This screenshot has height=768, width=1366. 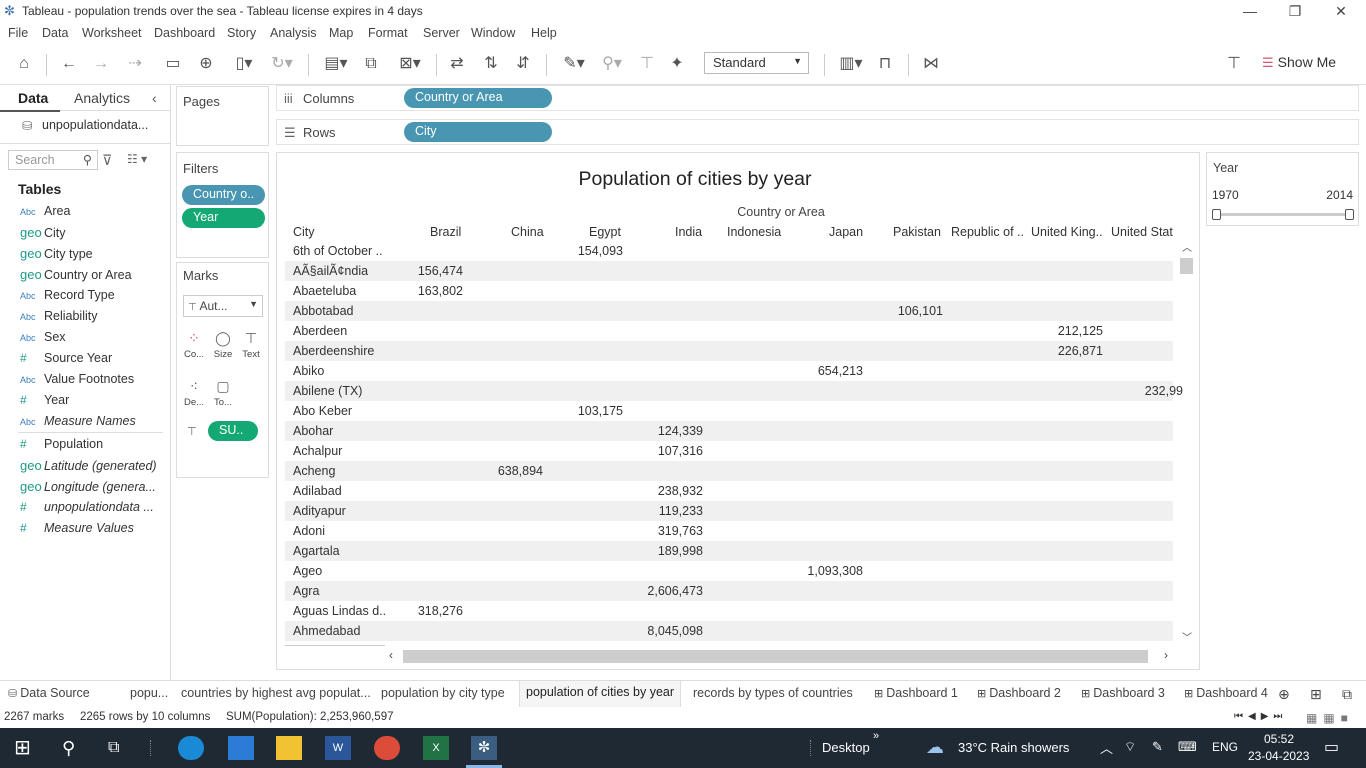 I want to click on tab-data-source: ⛁ Data Source, so click(x=49, y=693).